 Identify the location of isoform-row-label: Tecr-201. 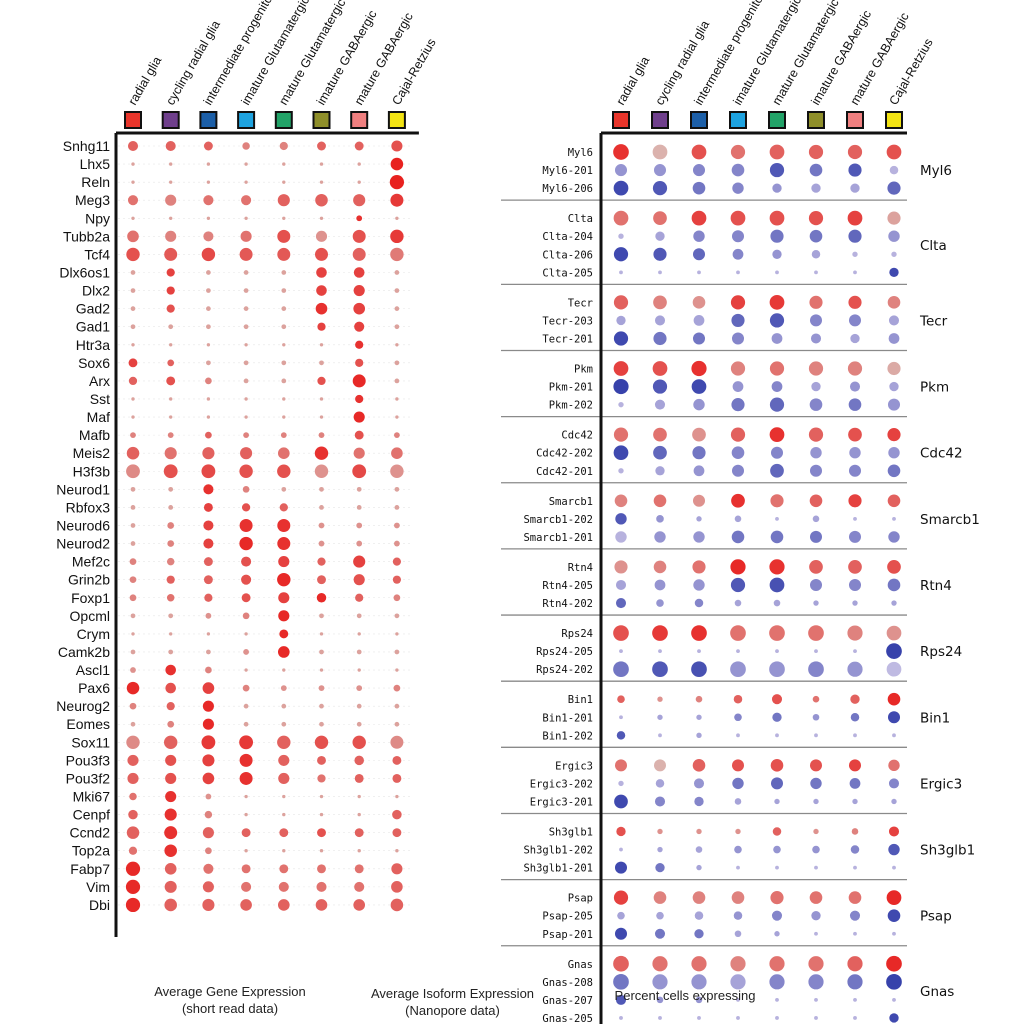
(567, 339).